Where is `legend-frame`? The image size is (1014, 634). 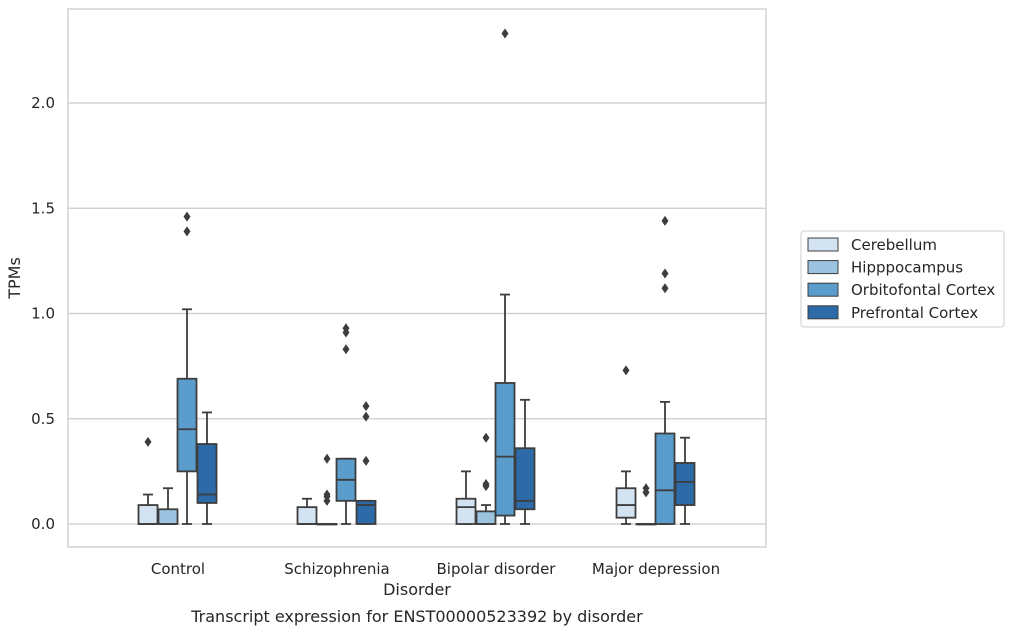
legend-frame is located at coordinates (902, 279).